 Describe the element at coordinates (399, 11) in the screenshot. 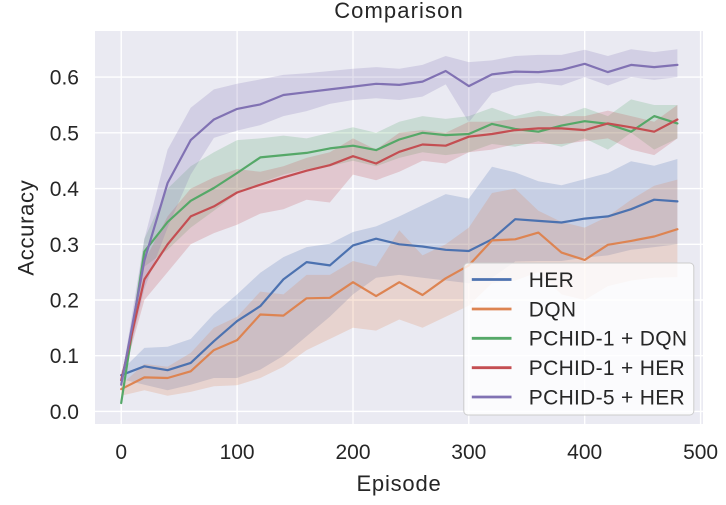

I see `svg-text: Comparison` at that location.